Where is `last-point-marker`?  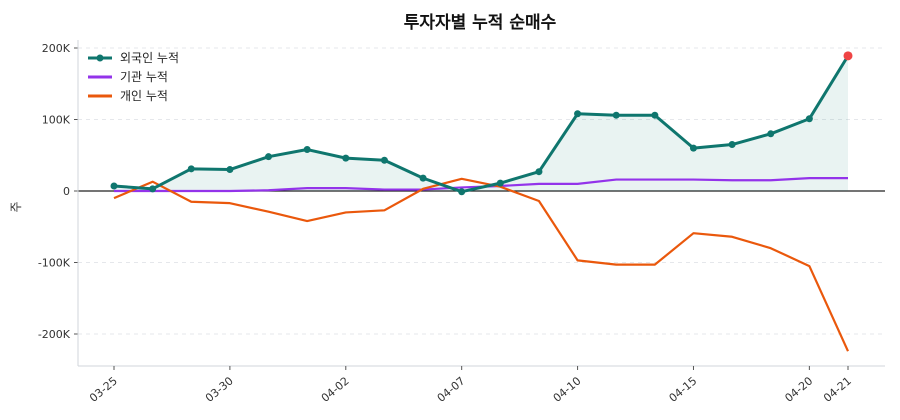
last-point-marker is located at coordinates (848, 56).